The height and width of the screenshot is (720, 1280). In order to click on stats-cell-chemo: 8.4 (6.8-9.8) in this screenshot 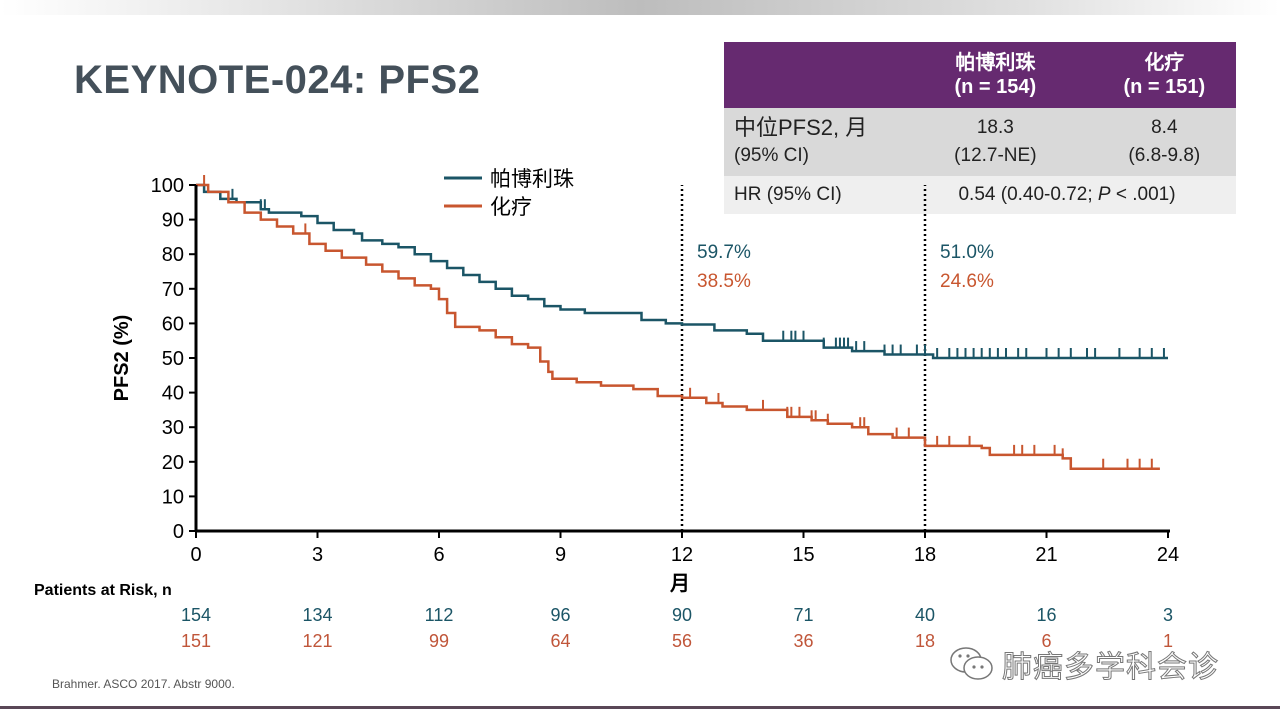, I will do `click(1164, 141)`.